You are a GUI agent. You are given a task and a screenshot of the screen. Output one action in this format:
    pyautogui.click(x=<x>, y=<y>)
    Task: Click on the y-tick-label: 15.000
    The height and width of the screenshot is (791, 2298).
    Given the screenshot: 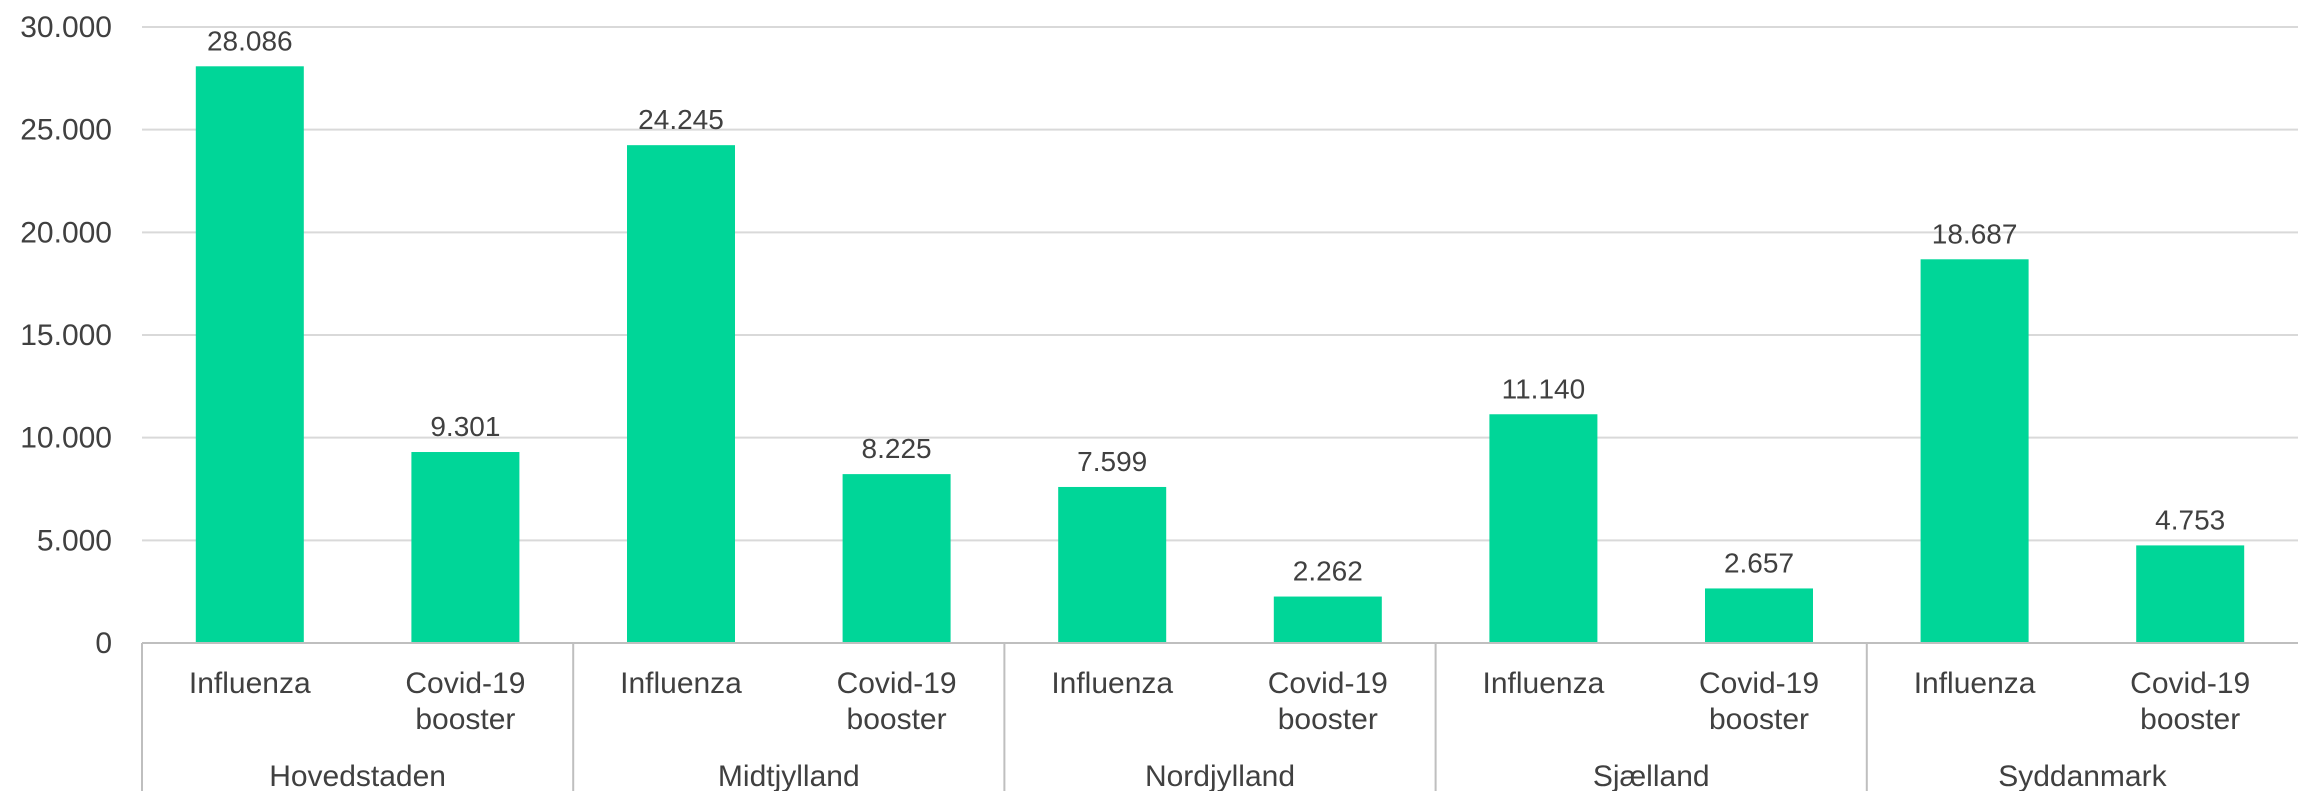 What is the action you would take?
    pyautogui.click(x=66, y=335)
    